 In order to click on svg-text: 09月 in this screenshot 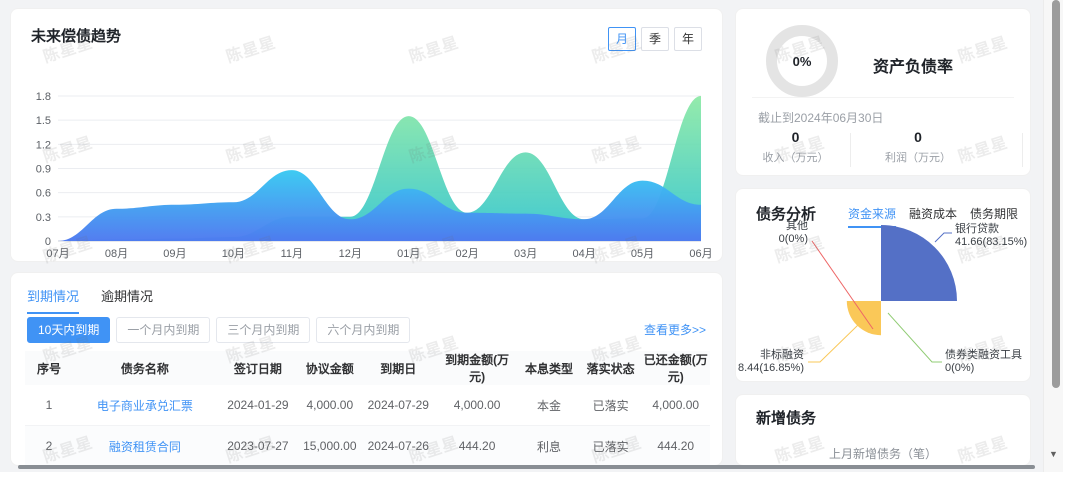, I will do `click(174, 254)`.